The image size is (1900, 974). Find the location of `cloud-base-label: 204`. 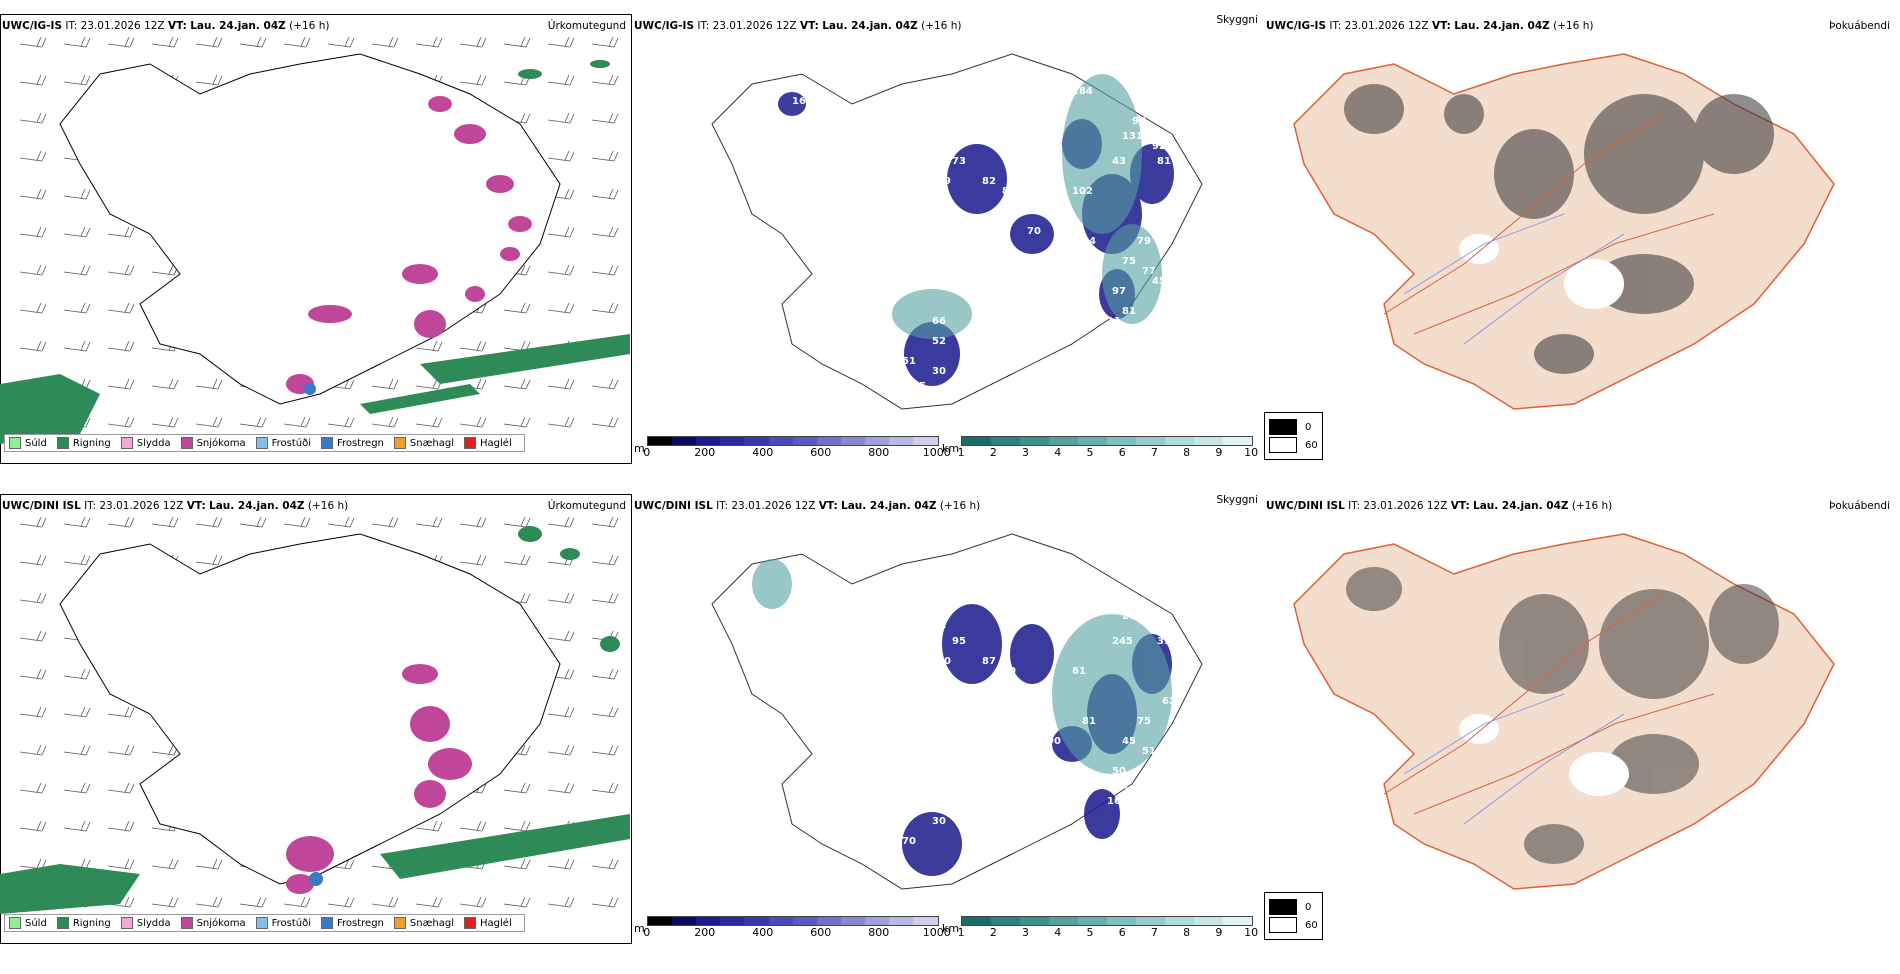

cloud-base-label: 204 is located at coordinates (1132, 616).